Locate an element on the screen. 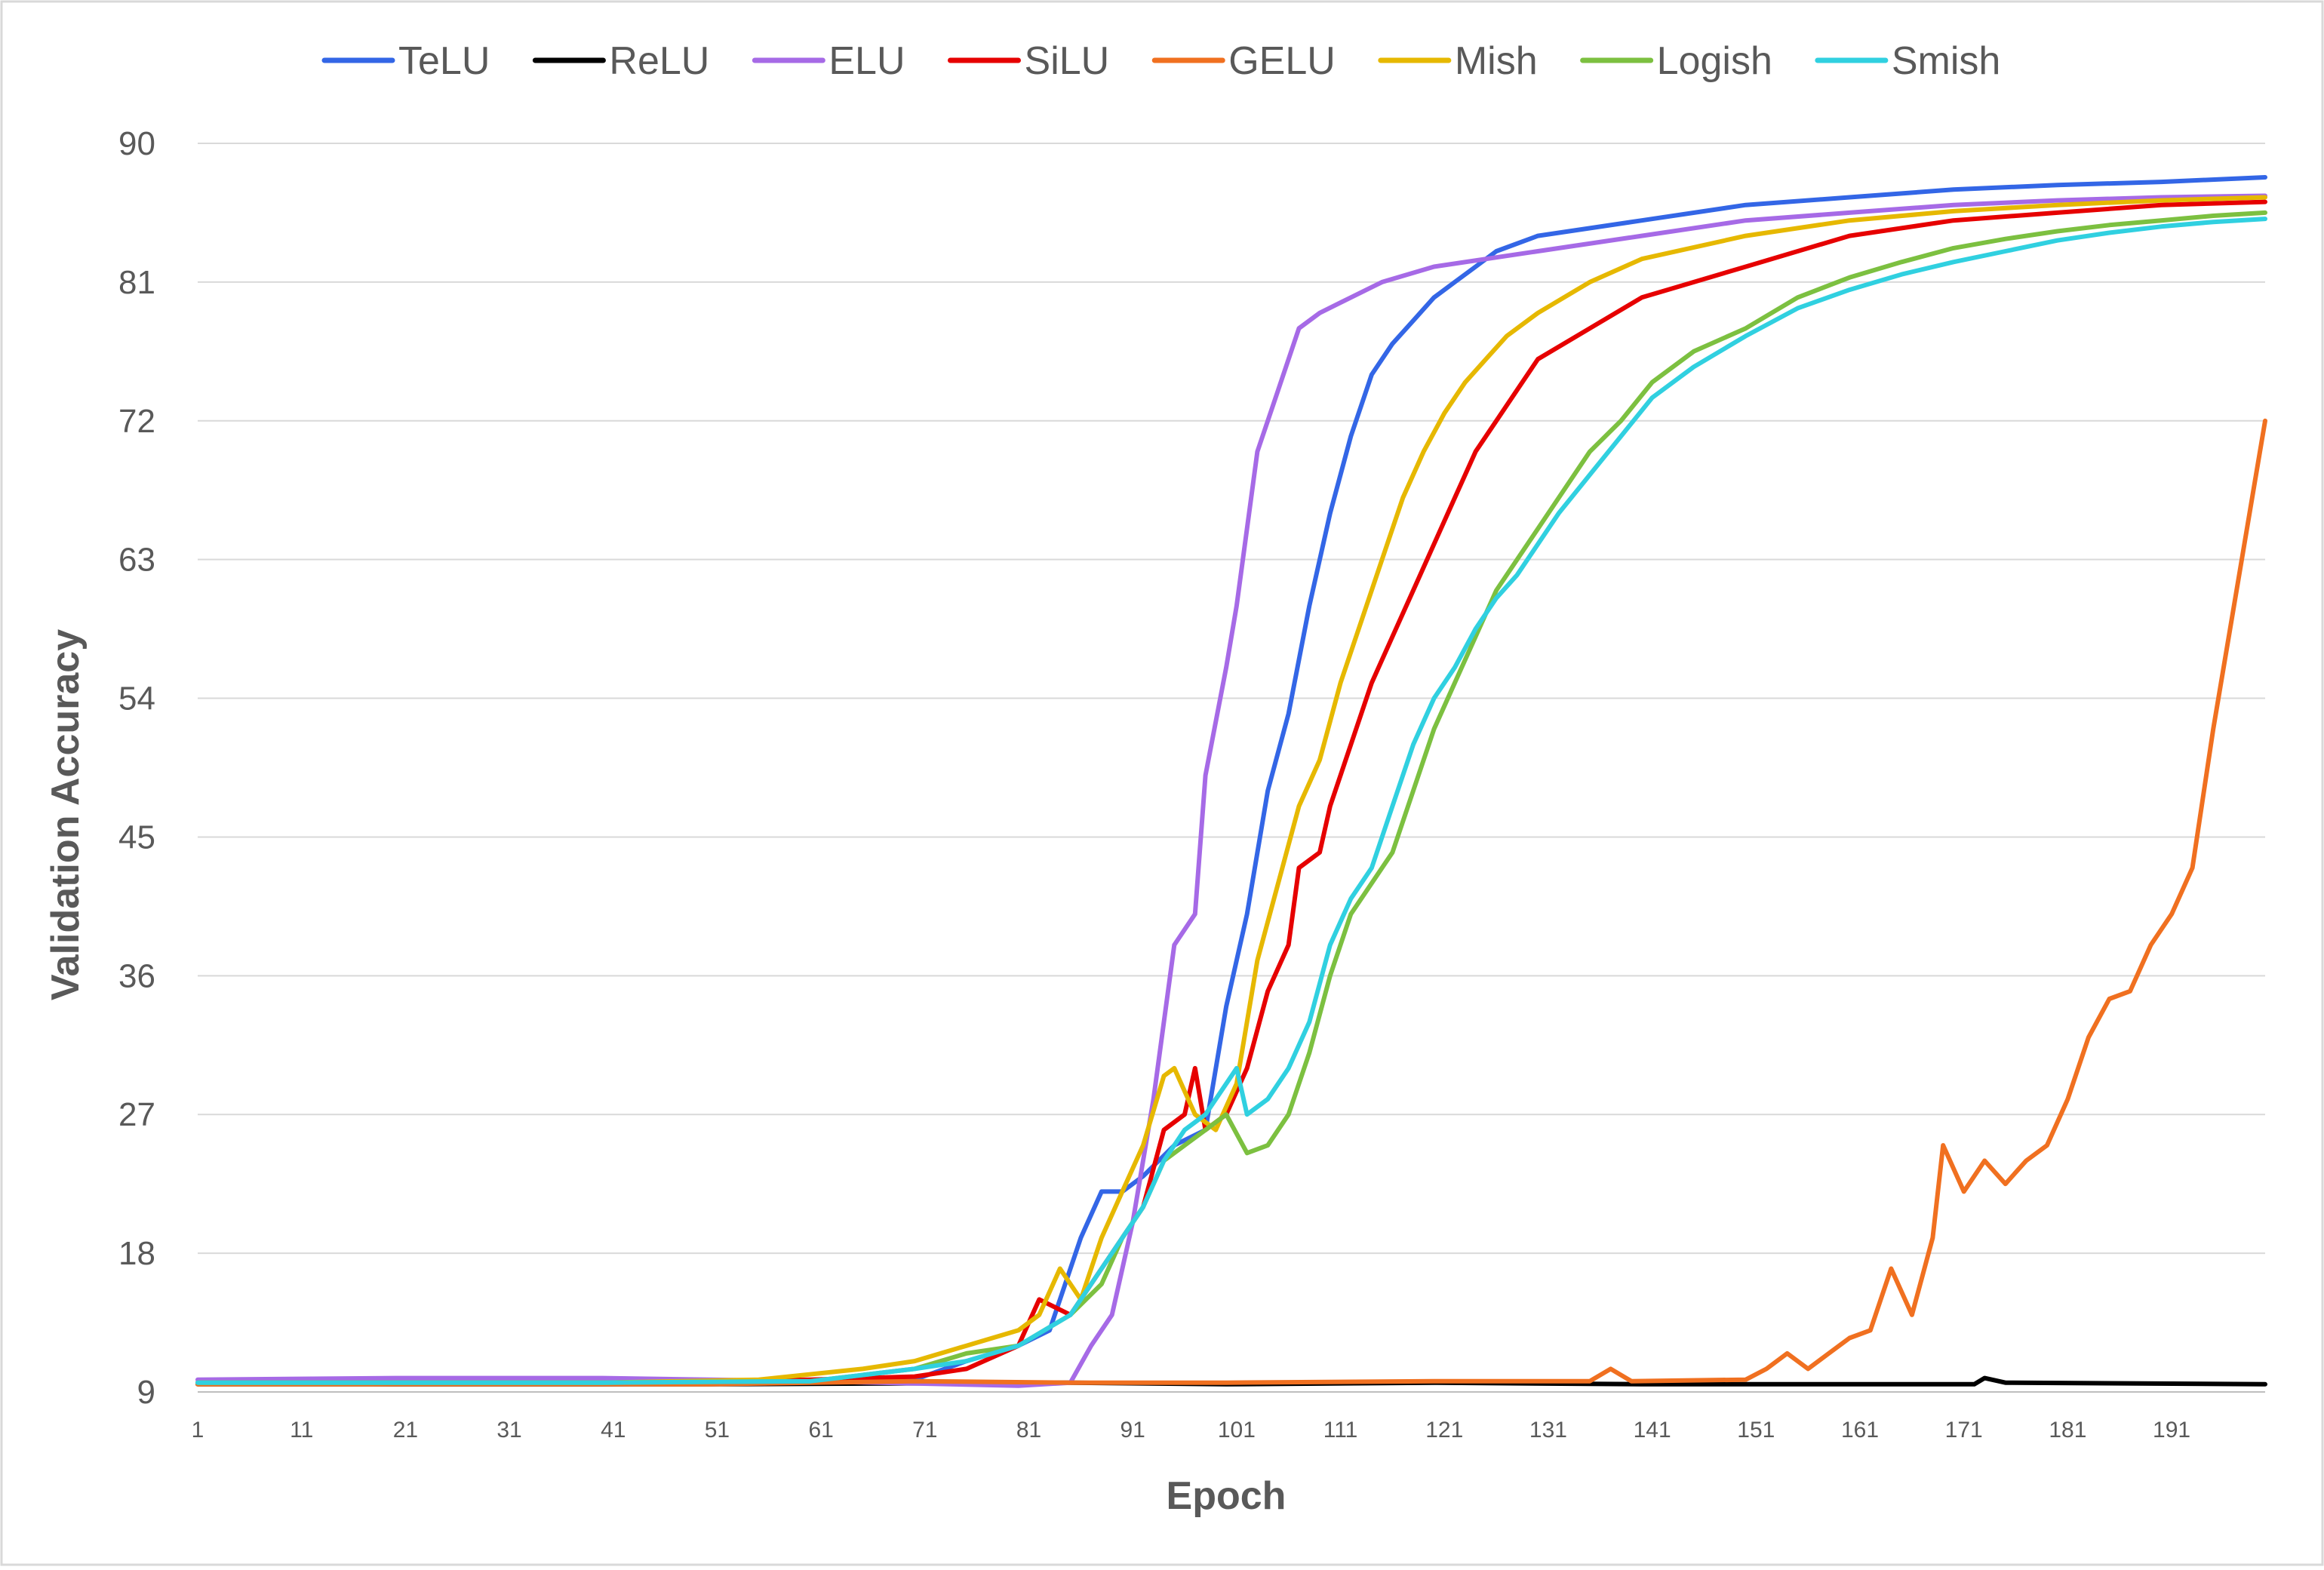 The height and width of the screenshot is (1570, 2324). y-tick-label: 18 is located at coordinates (136, 1253).